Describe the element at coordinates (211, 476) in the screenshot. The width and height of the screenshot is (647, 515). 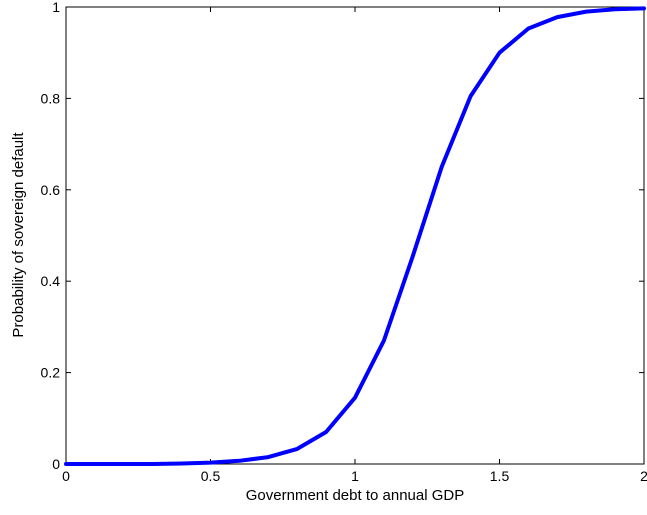
I see `x-tick-label: 0.5` at that location.